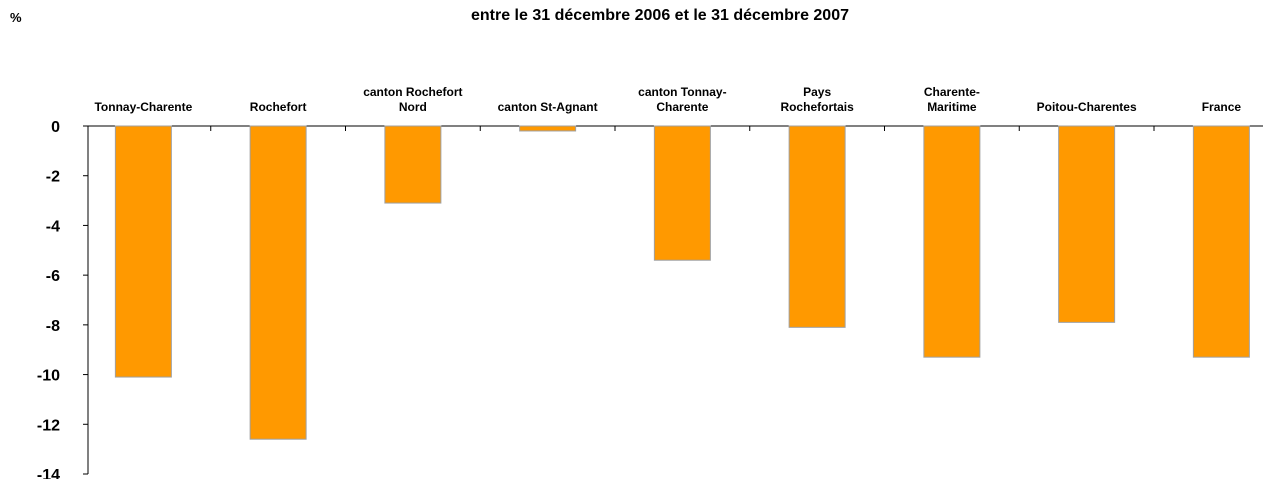  I want to click on y-tick-label: -12, so click(48, 425).